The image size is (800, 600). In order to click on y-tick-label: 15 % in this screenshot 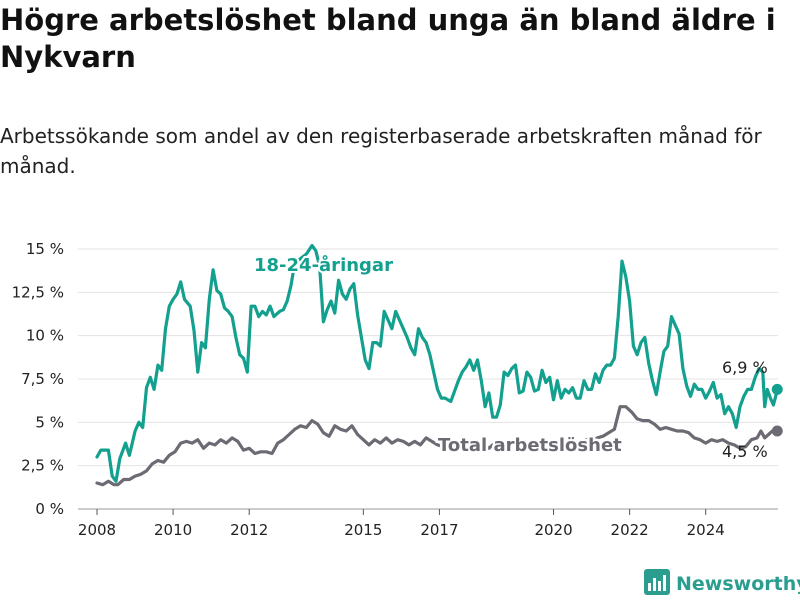, I will do `click(45, 249)`.